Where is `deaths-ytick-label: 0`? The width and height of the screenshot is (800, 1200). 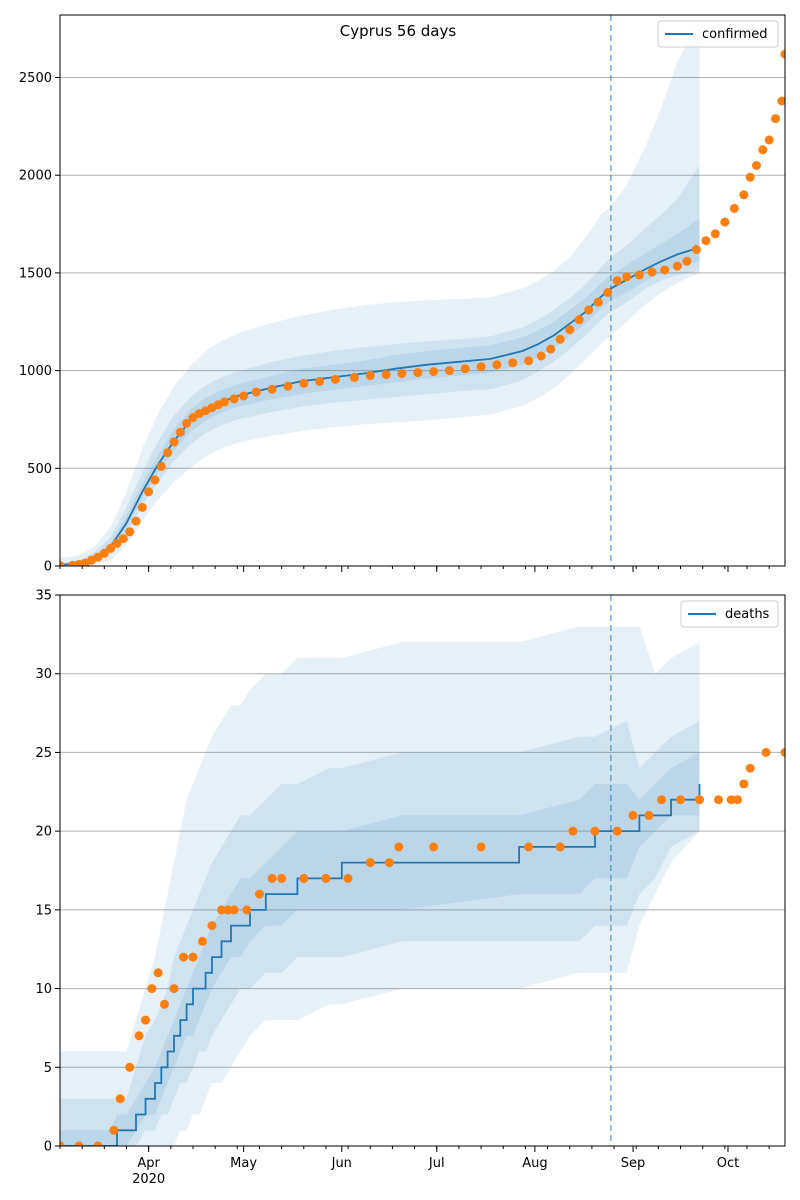
deaths-ytick-label: 0 is located at coordinates (48, 1147).